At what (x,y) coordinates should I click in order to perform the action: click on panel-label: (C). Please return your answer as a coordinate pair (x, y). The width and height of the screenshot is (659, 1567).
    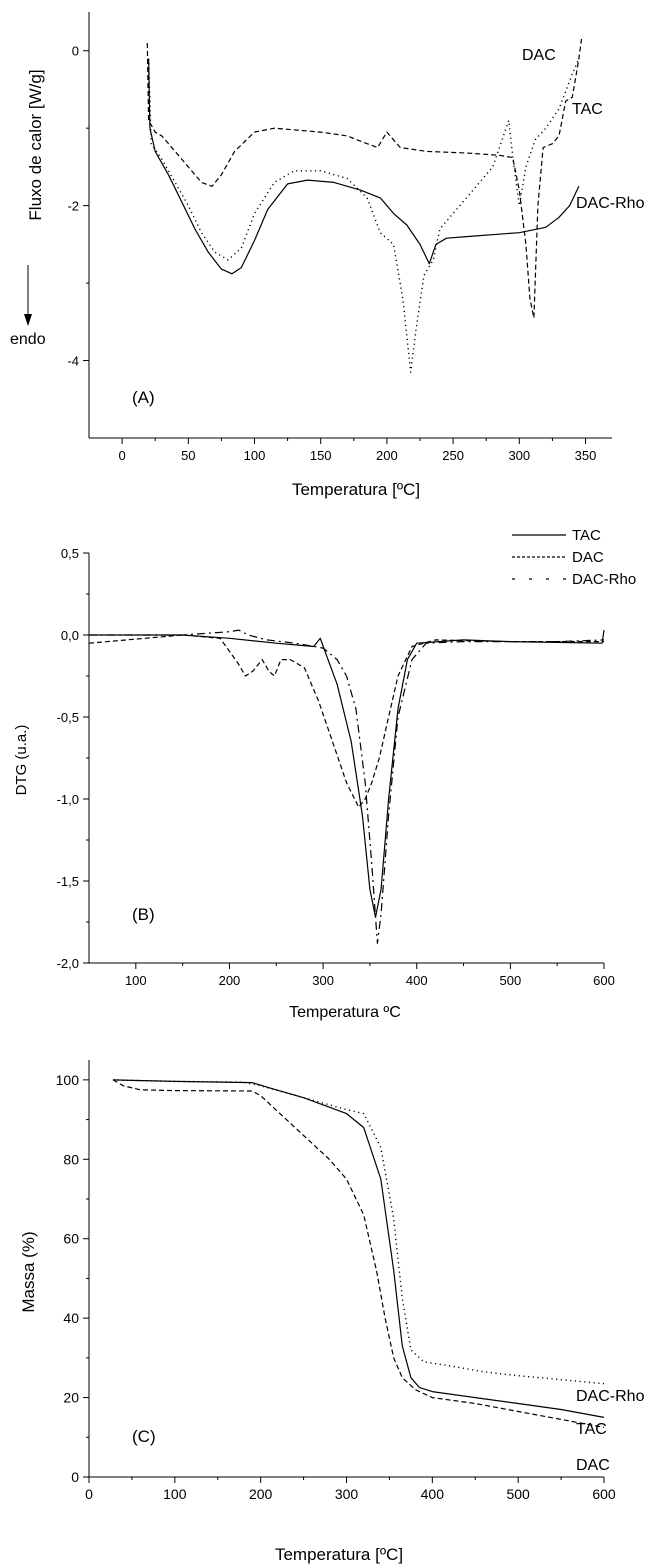
    Looking at the image, I should click on (144, 1436).